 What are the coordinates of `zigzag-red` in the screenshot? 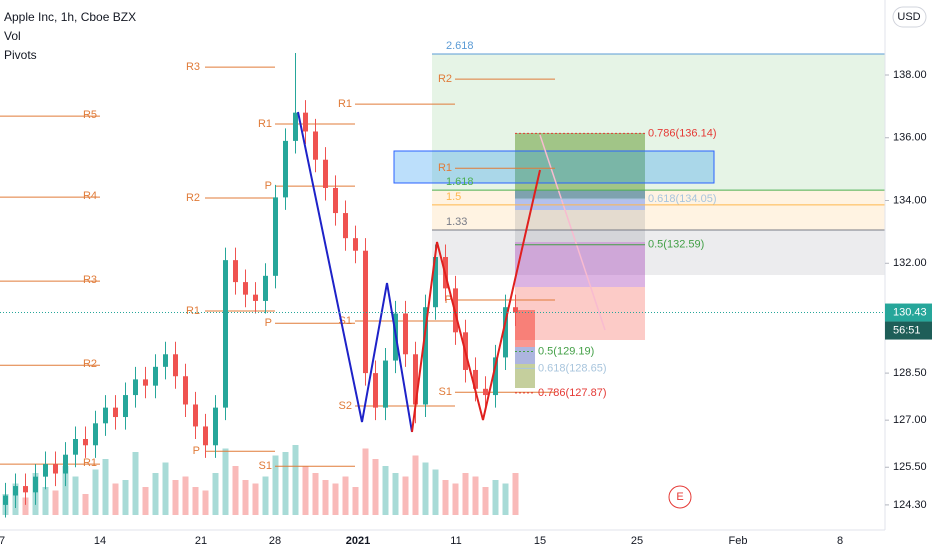 It's located at (476, 301).